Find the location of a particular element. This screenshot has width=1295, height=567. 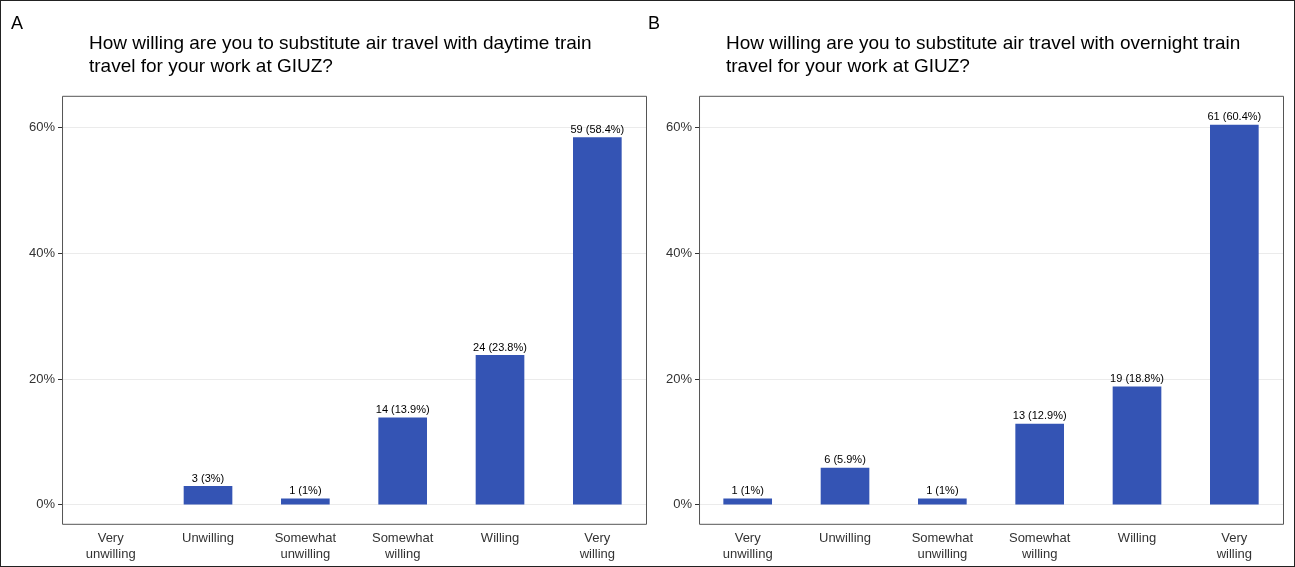

text: B is located at coordinates (654, 23).